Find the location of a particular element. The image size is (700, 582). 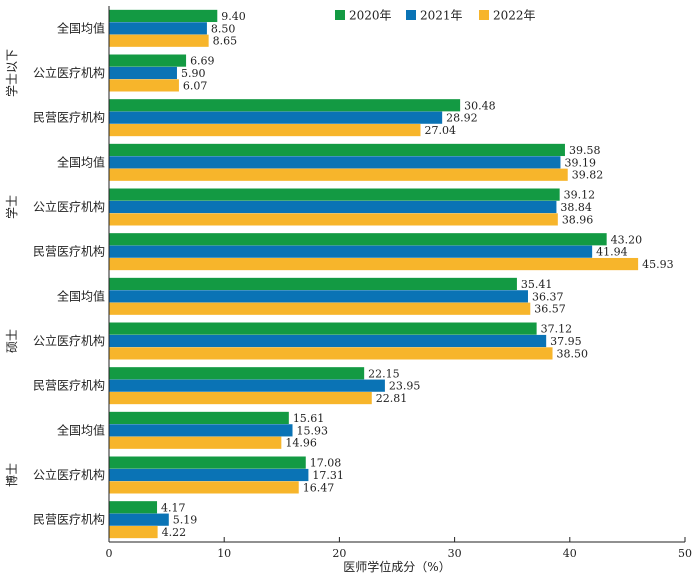

bar-硕士-全国均值-2021年 is located at coordinates (318, 296).